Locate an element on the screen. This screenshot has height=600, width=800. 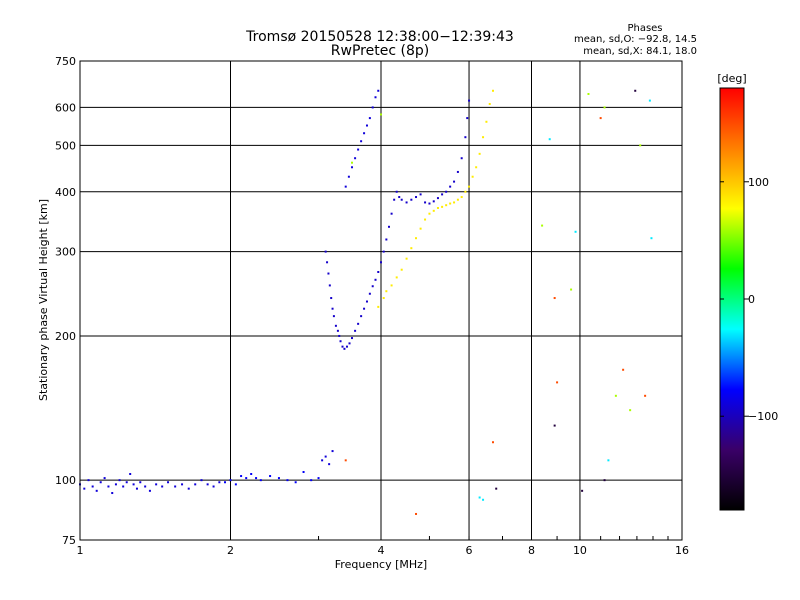
chart-subtitle: RwPretec (8p) is located at coordinates (380, 51).